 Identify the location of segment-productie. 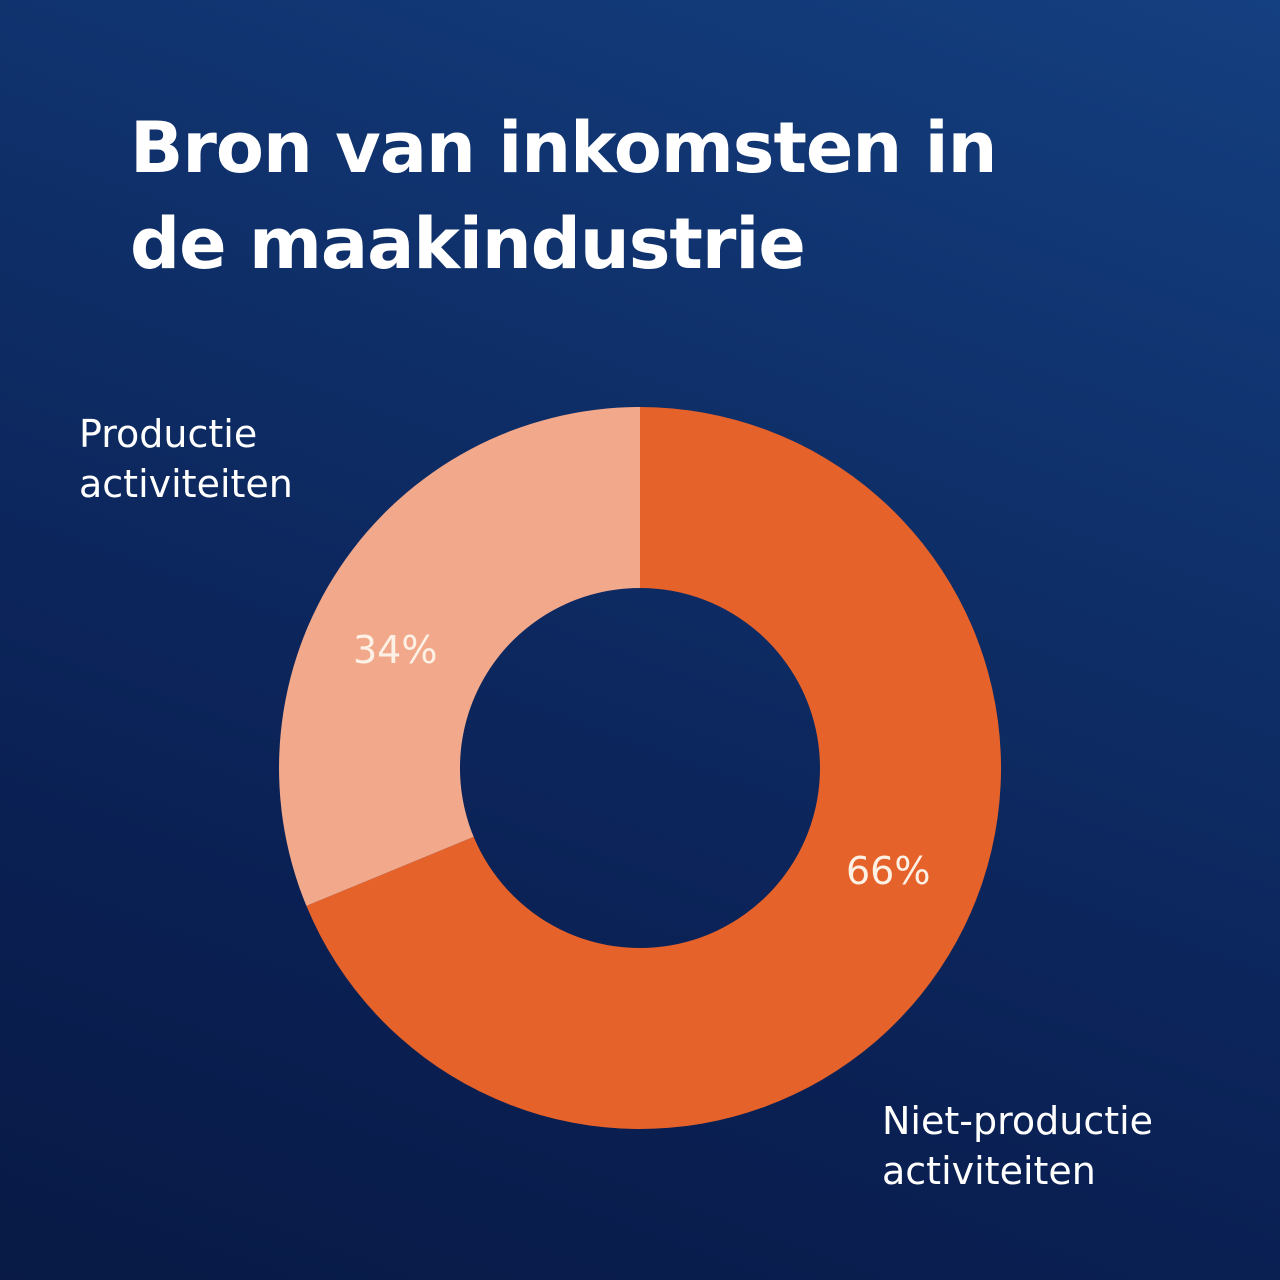
(459, 656).